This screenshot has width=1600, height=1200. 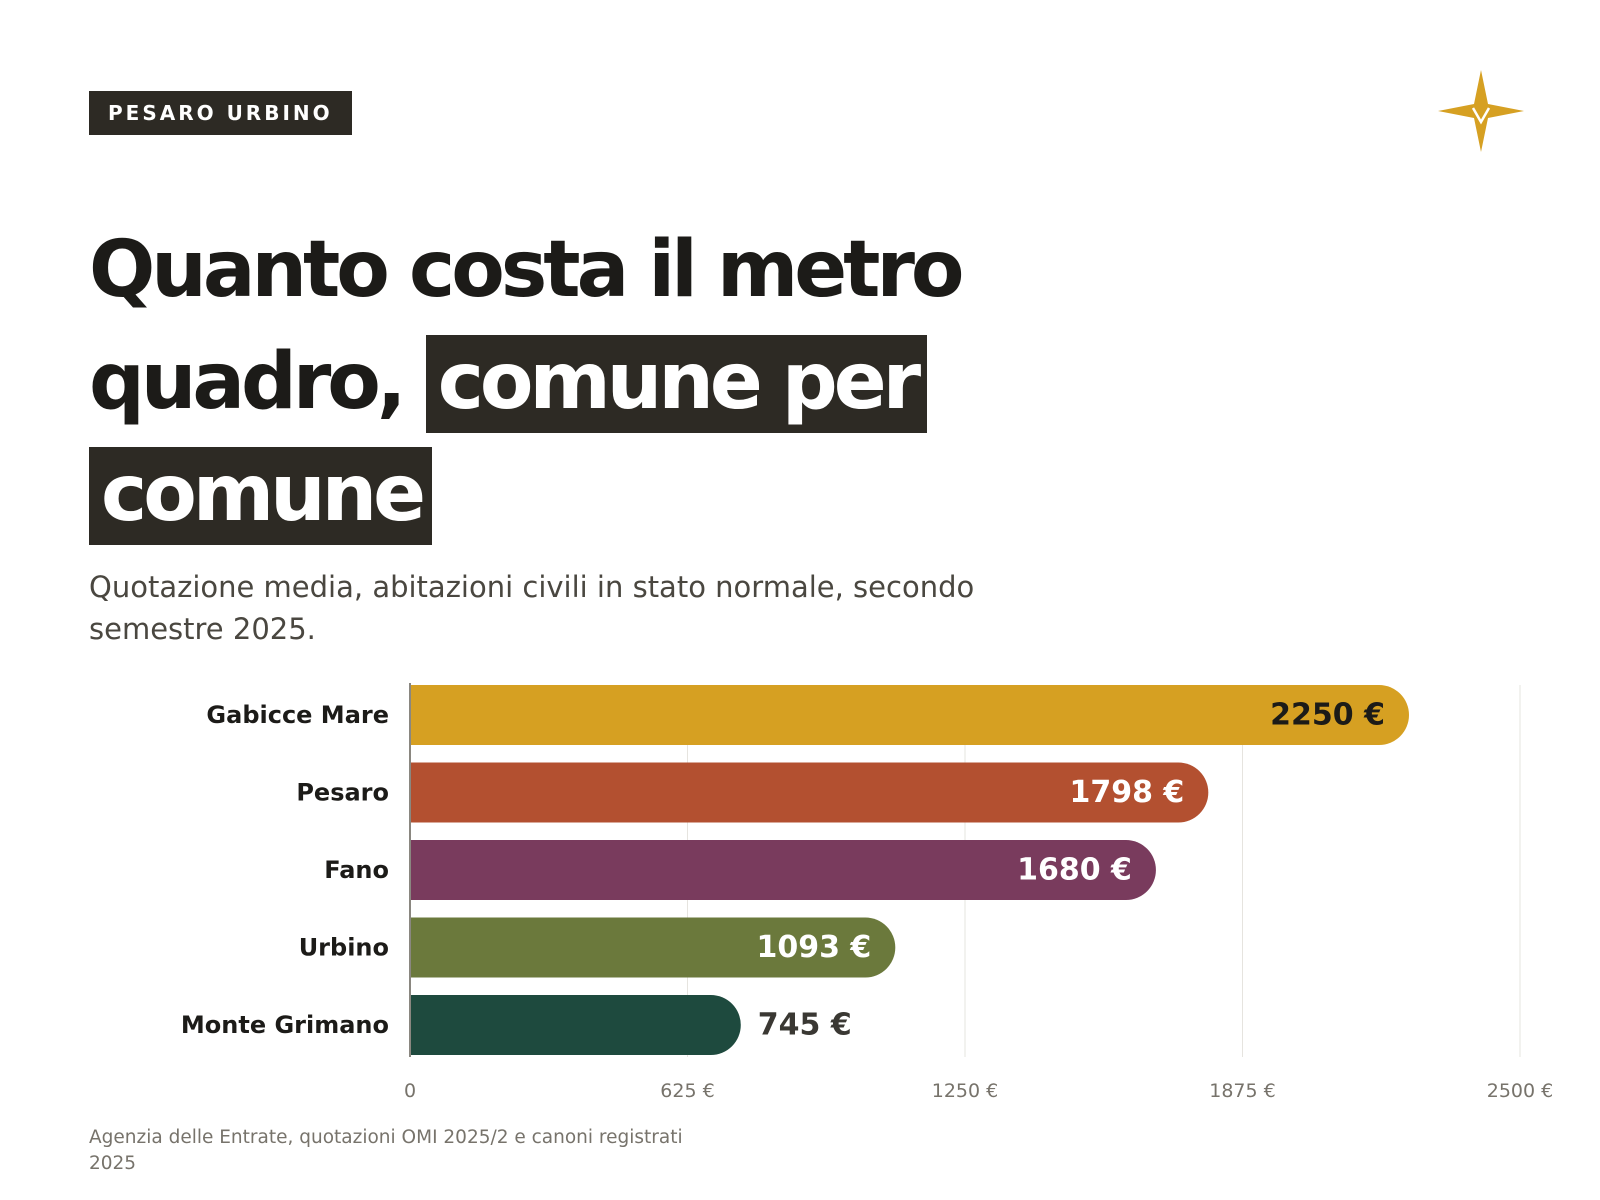 I want to click on value-label: 1680 €, so click(x=1074, y=870).